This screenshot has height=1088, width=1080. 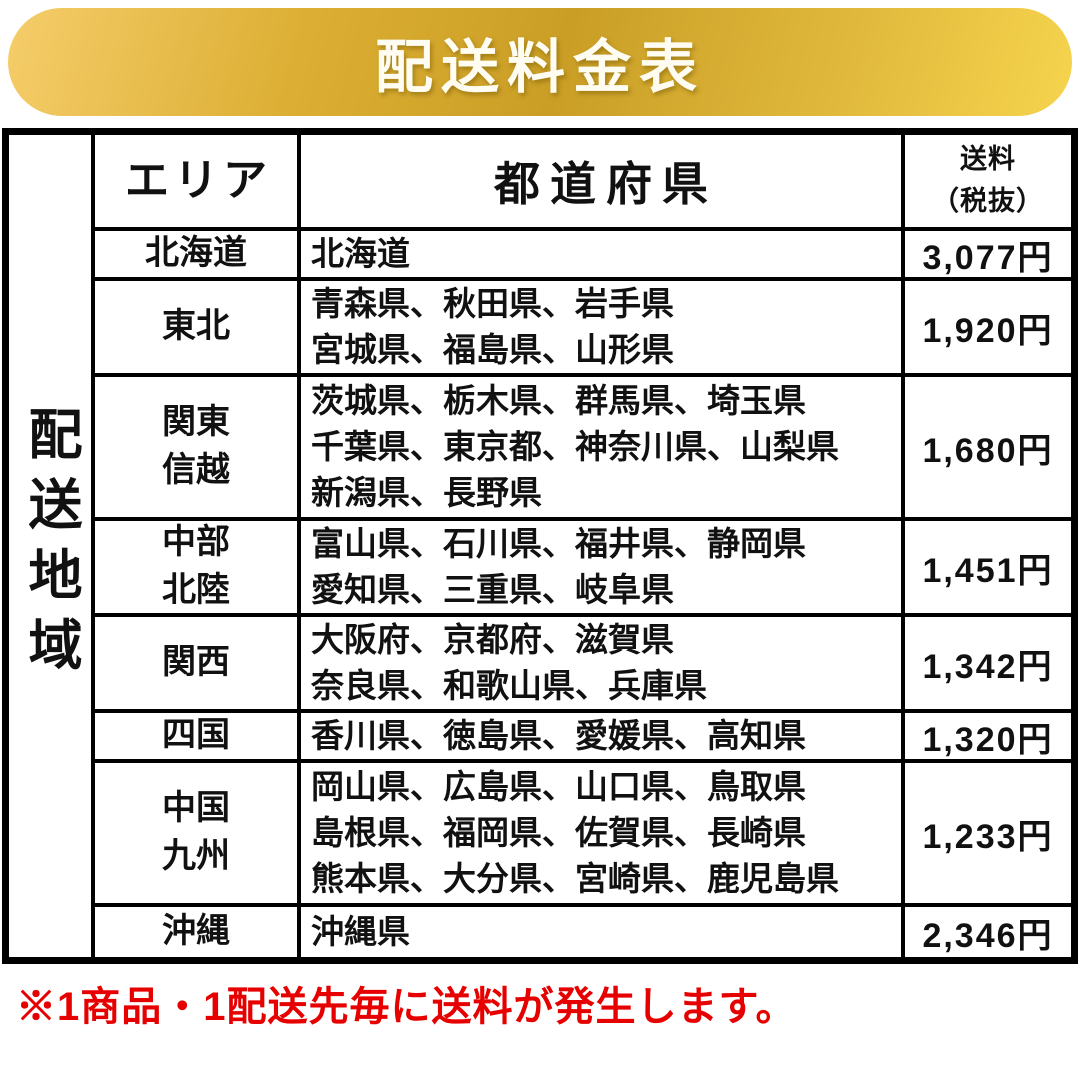 I want to click on fee-value: 1,451円, so click(x=986, y=567).